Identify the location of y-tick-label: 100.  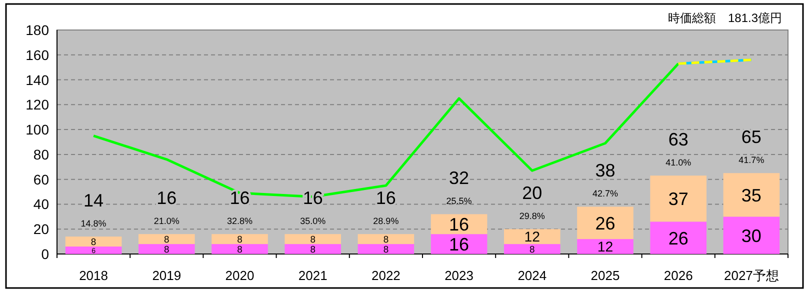
(38, 130).